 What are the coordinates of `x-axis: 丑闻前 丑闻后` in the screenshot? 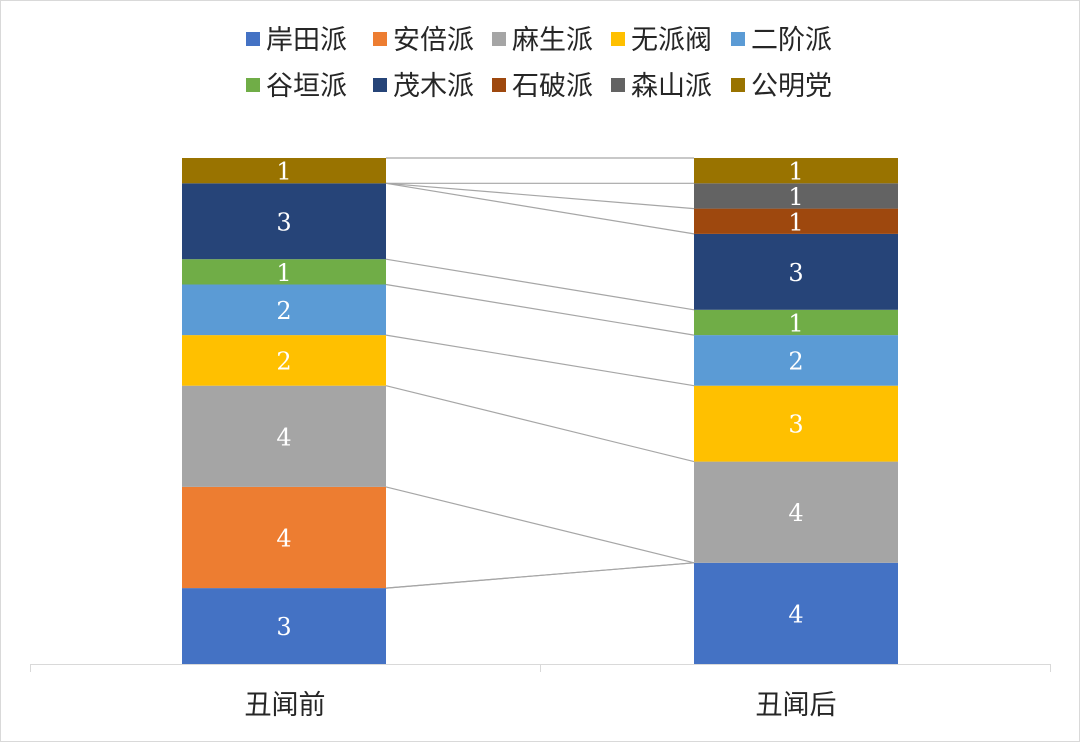 It's located at (540, 692).